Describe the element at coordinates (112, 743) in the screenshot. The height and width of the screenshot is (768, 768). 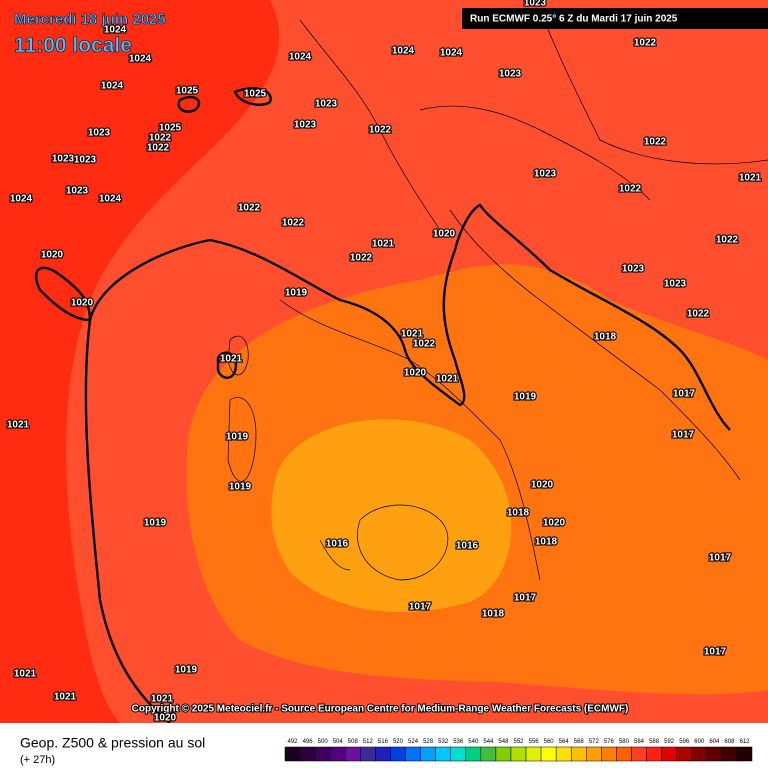
I see `product-title: Geop. Z500 & pression au sol` at that location.